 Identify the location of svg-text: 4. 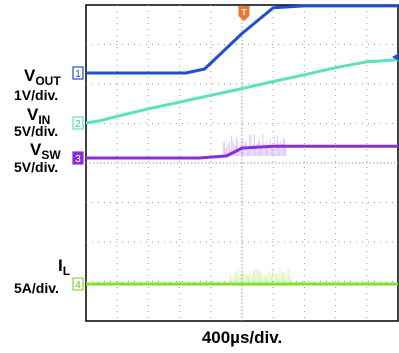
(78, 285).